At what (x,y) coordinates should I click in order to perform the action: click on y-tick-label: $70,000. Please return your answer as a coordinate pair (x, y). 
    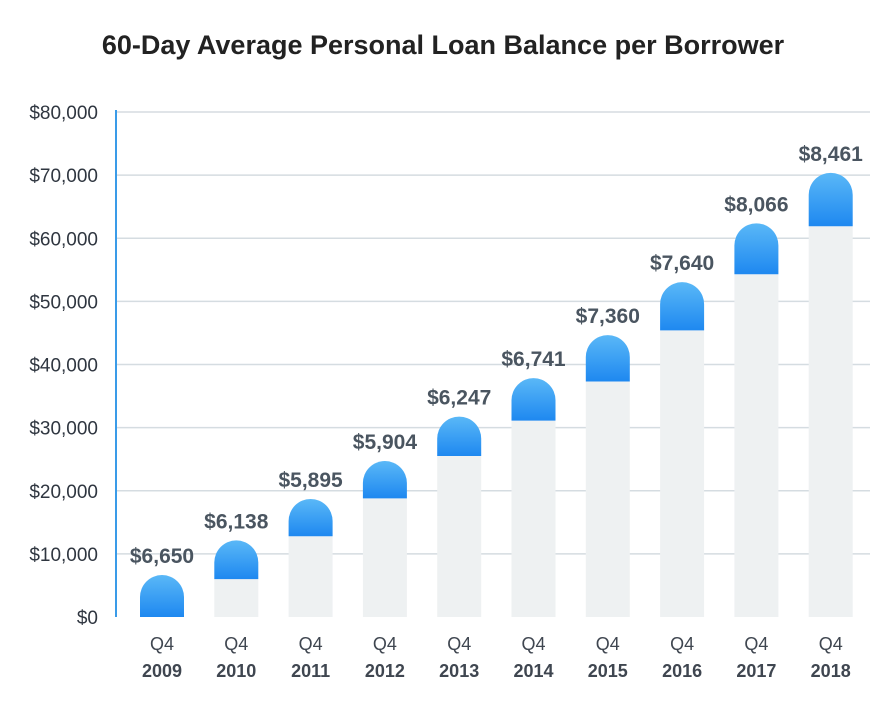
    Looking at the image, I should click on (63, 176).